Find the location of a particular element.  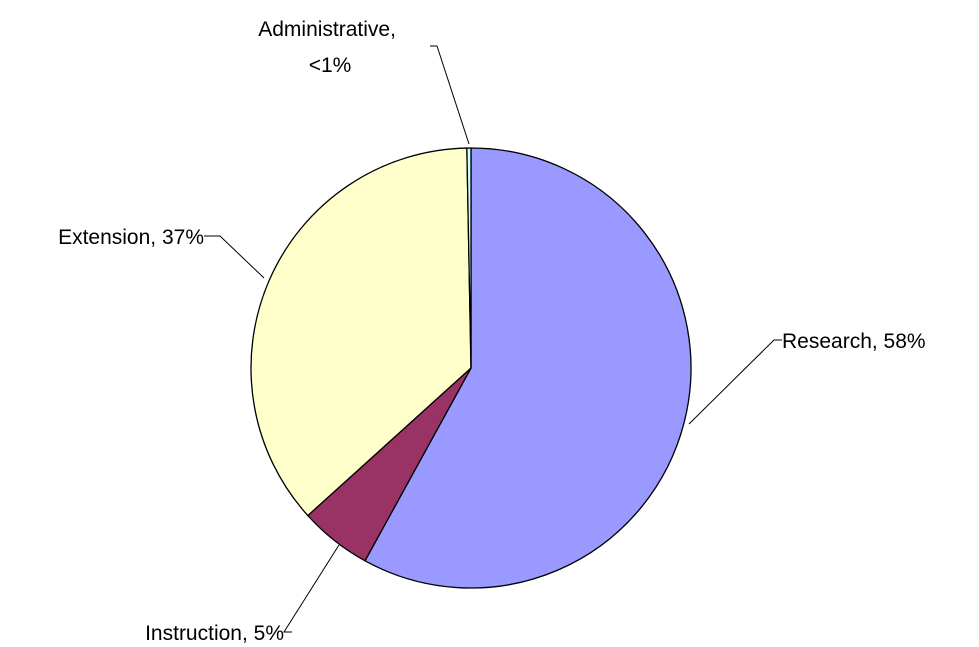

slice-label-administrative-line1: Administrative, is located at coordinates (327, 29).